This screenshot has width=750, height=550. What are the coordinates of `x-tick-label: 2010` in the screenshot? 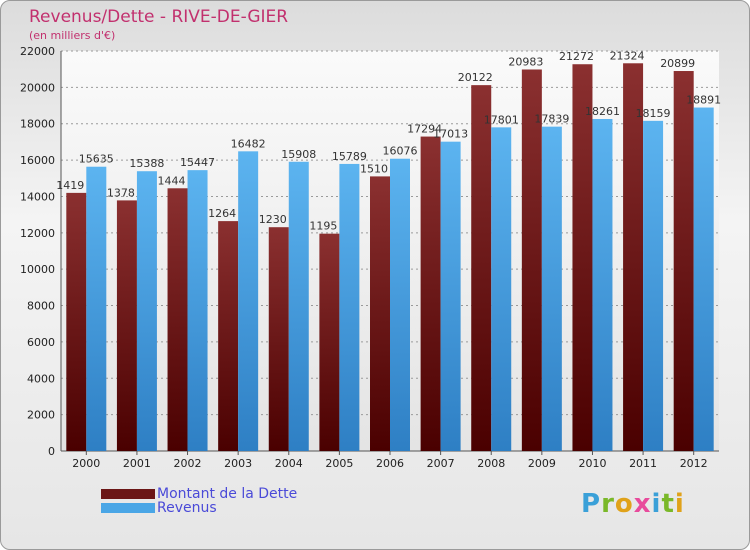 It's located at (592, 463).